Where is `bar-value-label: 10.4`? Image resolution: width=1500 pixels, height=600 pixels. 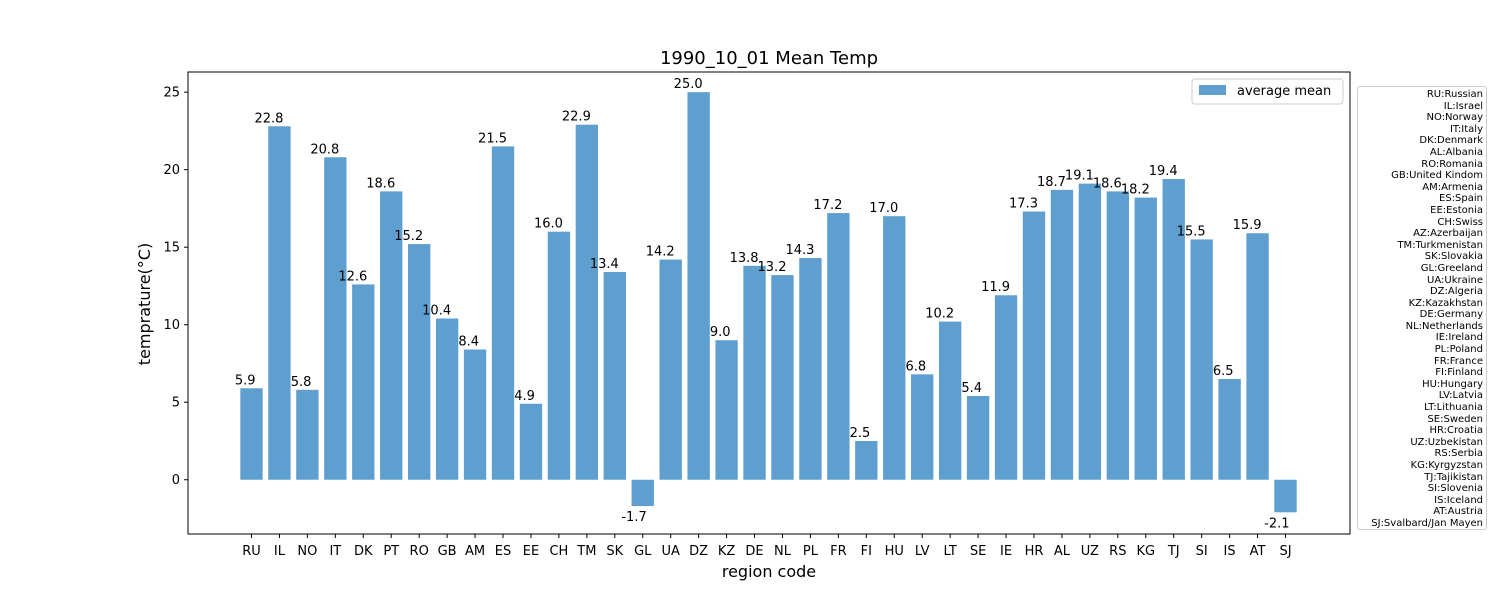 bar-value-label: 10.4 is located at coordinates (436, 311).